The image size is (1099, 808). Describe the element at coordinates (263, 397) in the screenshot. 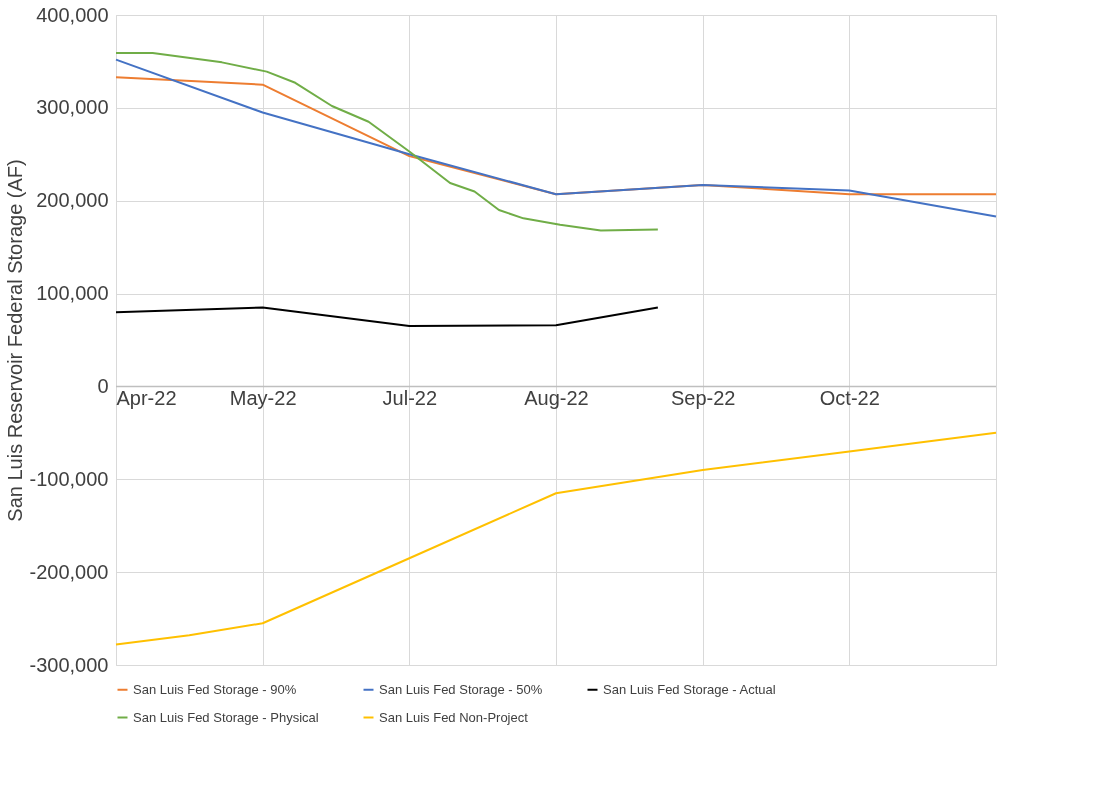

I see `x-tick-label: May-22` at that location.